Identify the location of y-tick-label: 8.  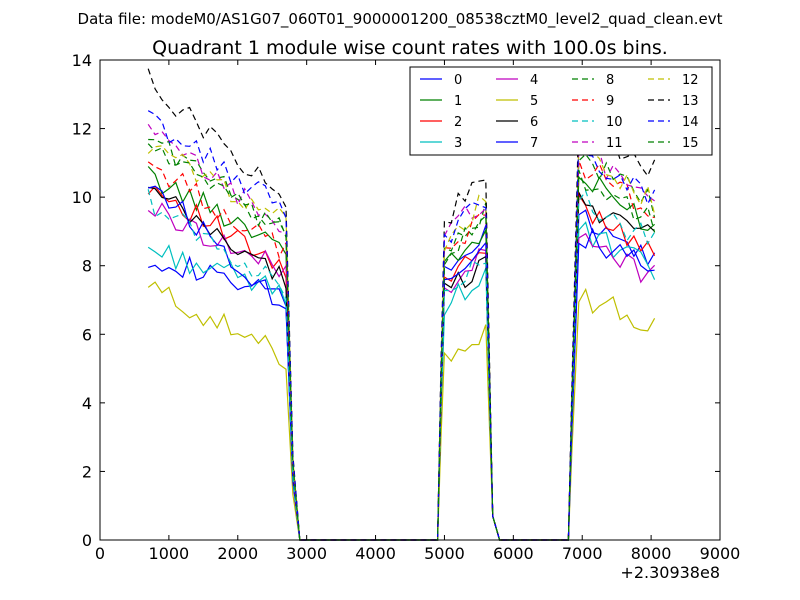
(87, 266).